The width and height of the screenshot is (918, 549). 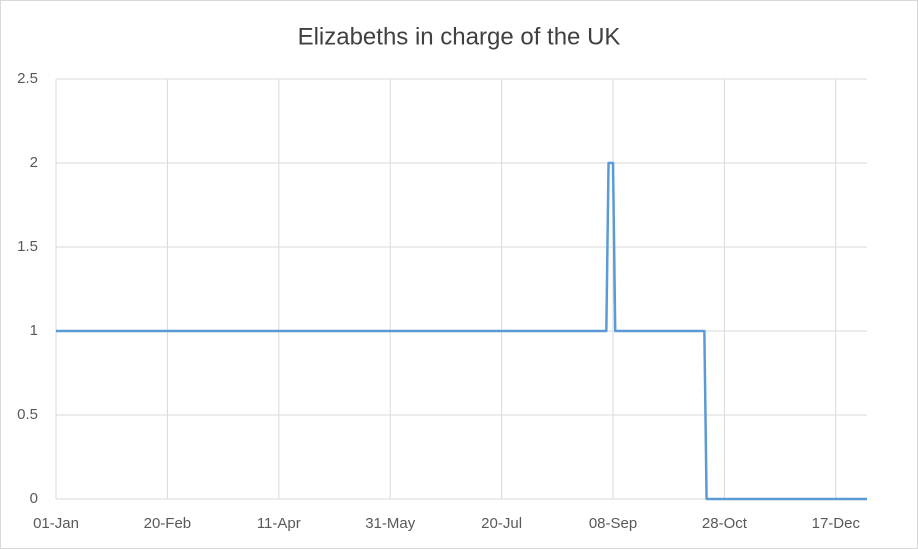 I want to click on y-tick-label: 0, so click(x=34, y=498).